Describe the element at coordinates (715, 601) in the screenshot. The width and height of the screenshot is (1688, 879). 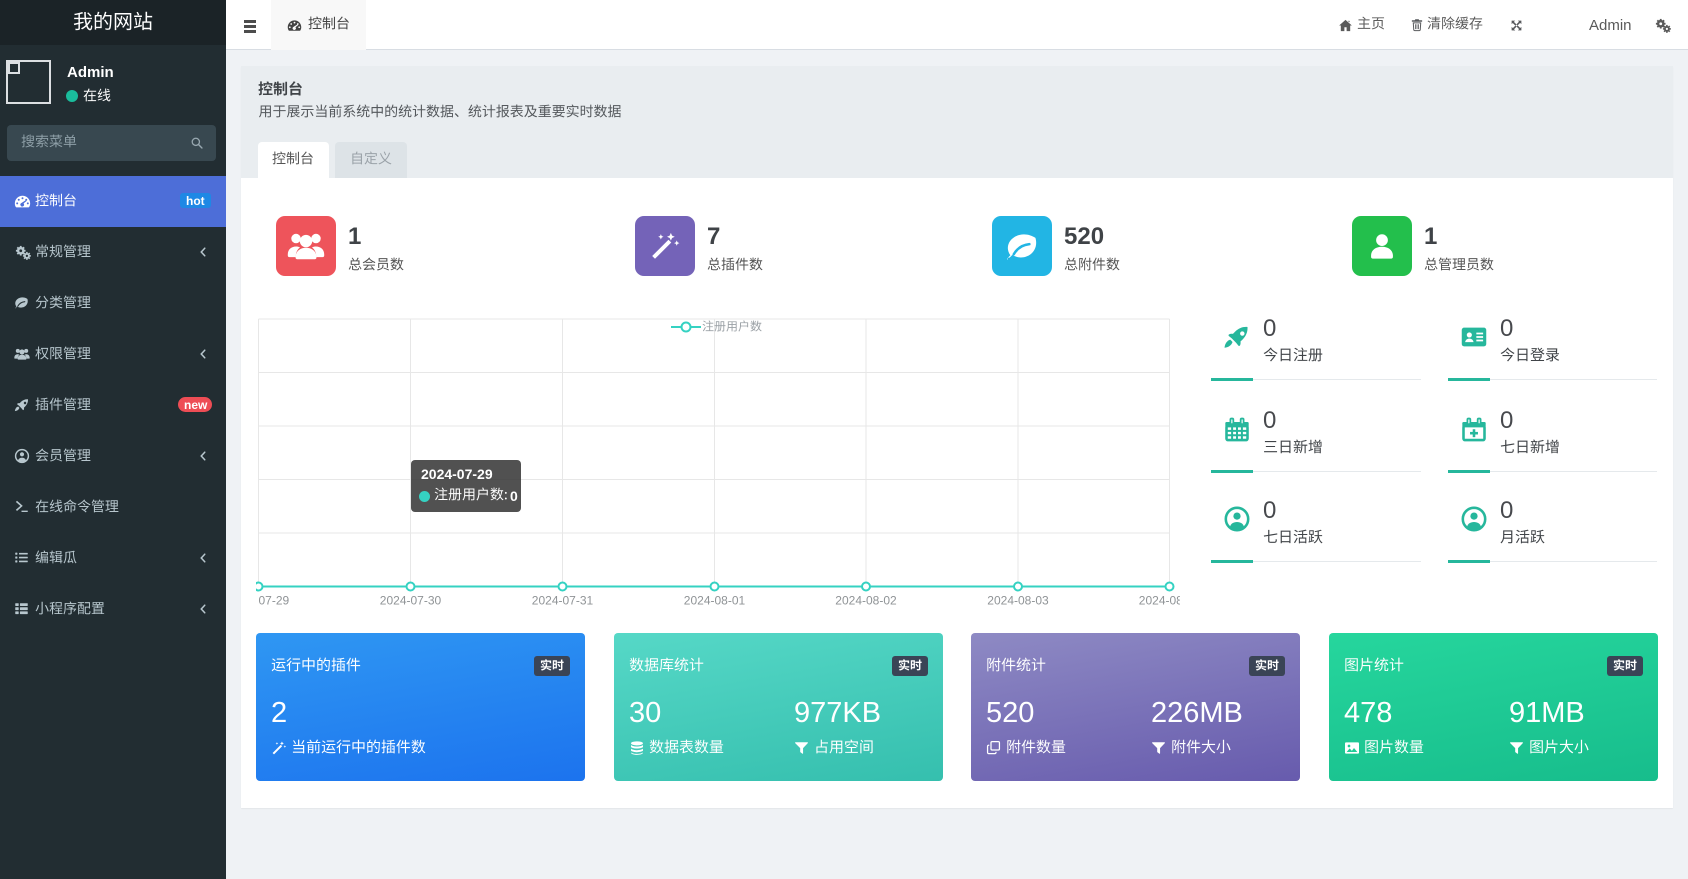
I see `svg-text: 2024-08-01` at that location.